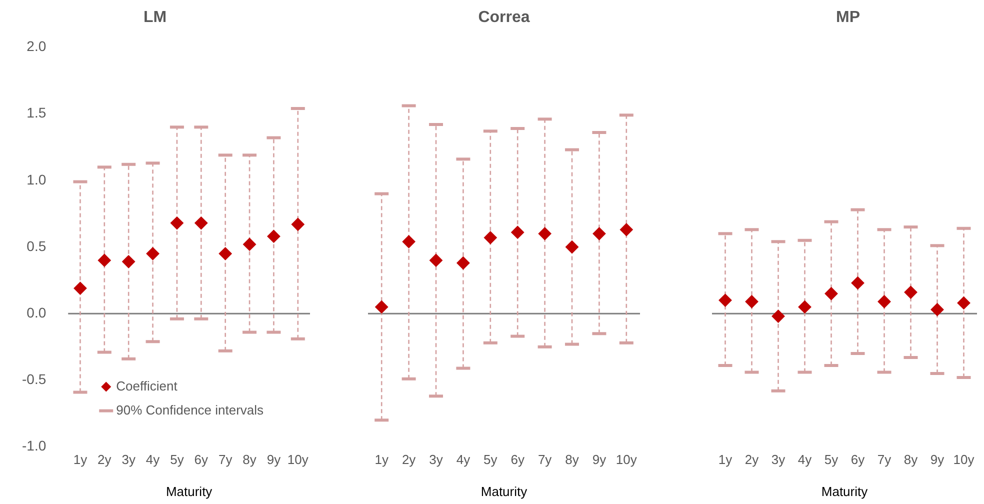 Image resolution: width=984 pixels, height=504 pixels. Describe the element at coordinates (34, 446) in the screenshot. I see `y-tick-label: -1.0` at that location.